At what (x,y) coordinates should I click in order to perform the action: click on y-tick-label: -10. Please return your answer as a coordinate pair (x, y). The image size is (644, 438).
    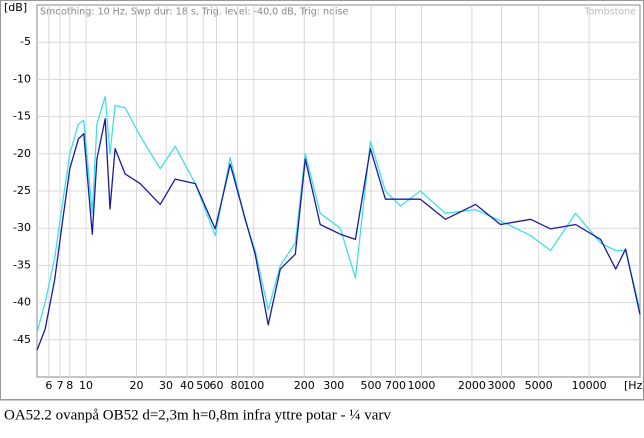
    Looking at the image, I should click on (22, 78).